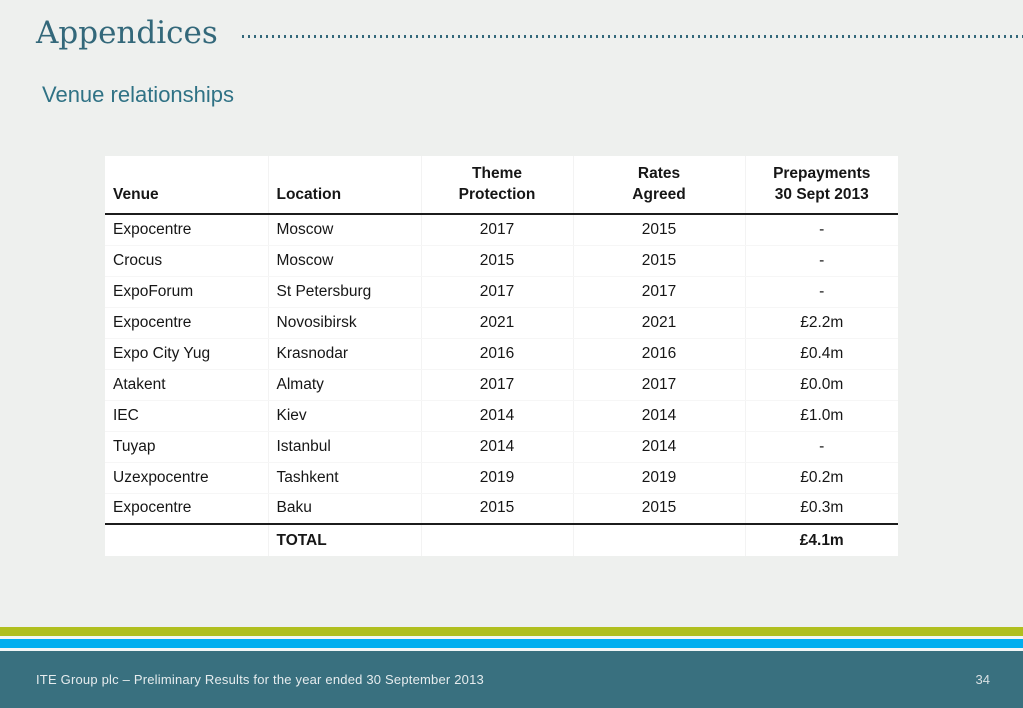 Image resolution: width=1023 pixels, height=708 pixels. Describe the element at coordinates (497, 323) in the screenshot. I see `cell-theme-protection: 2021` at that location.